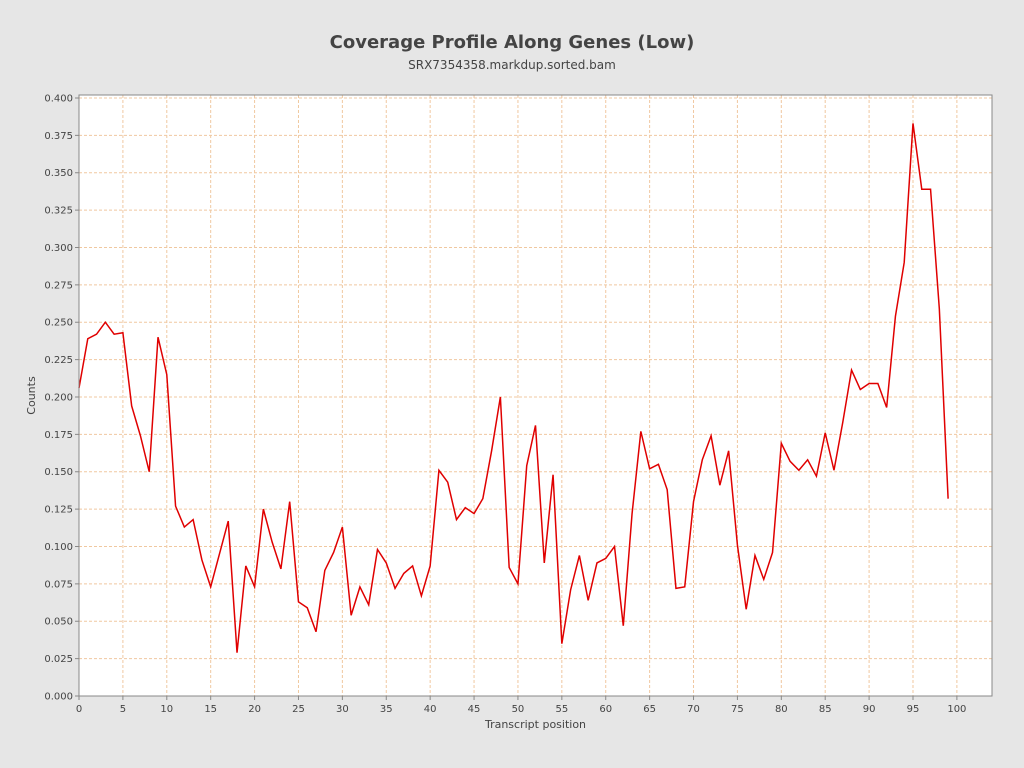 The height and width of the screenshot is (768, 1024). I want to click on y-tick-label: 0.400, so click(58, 98).